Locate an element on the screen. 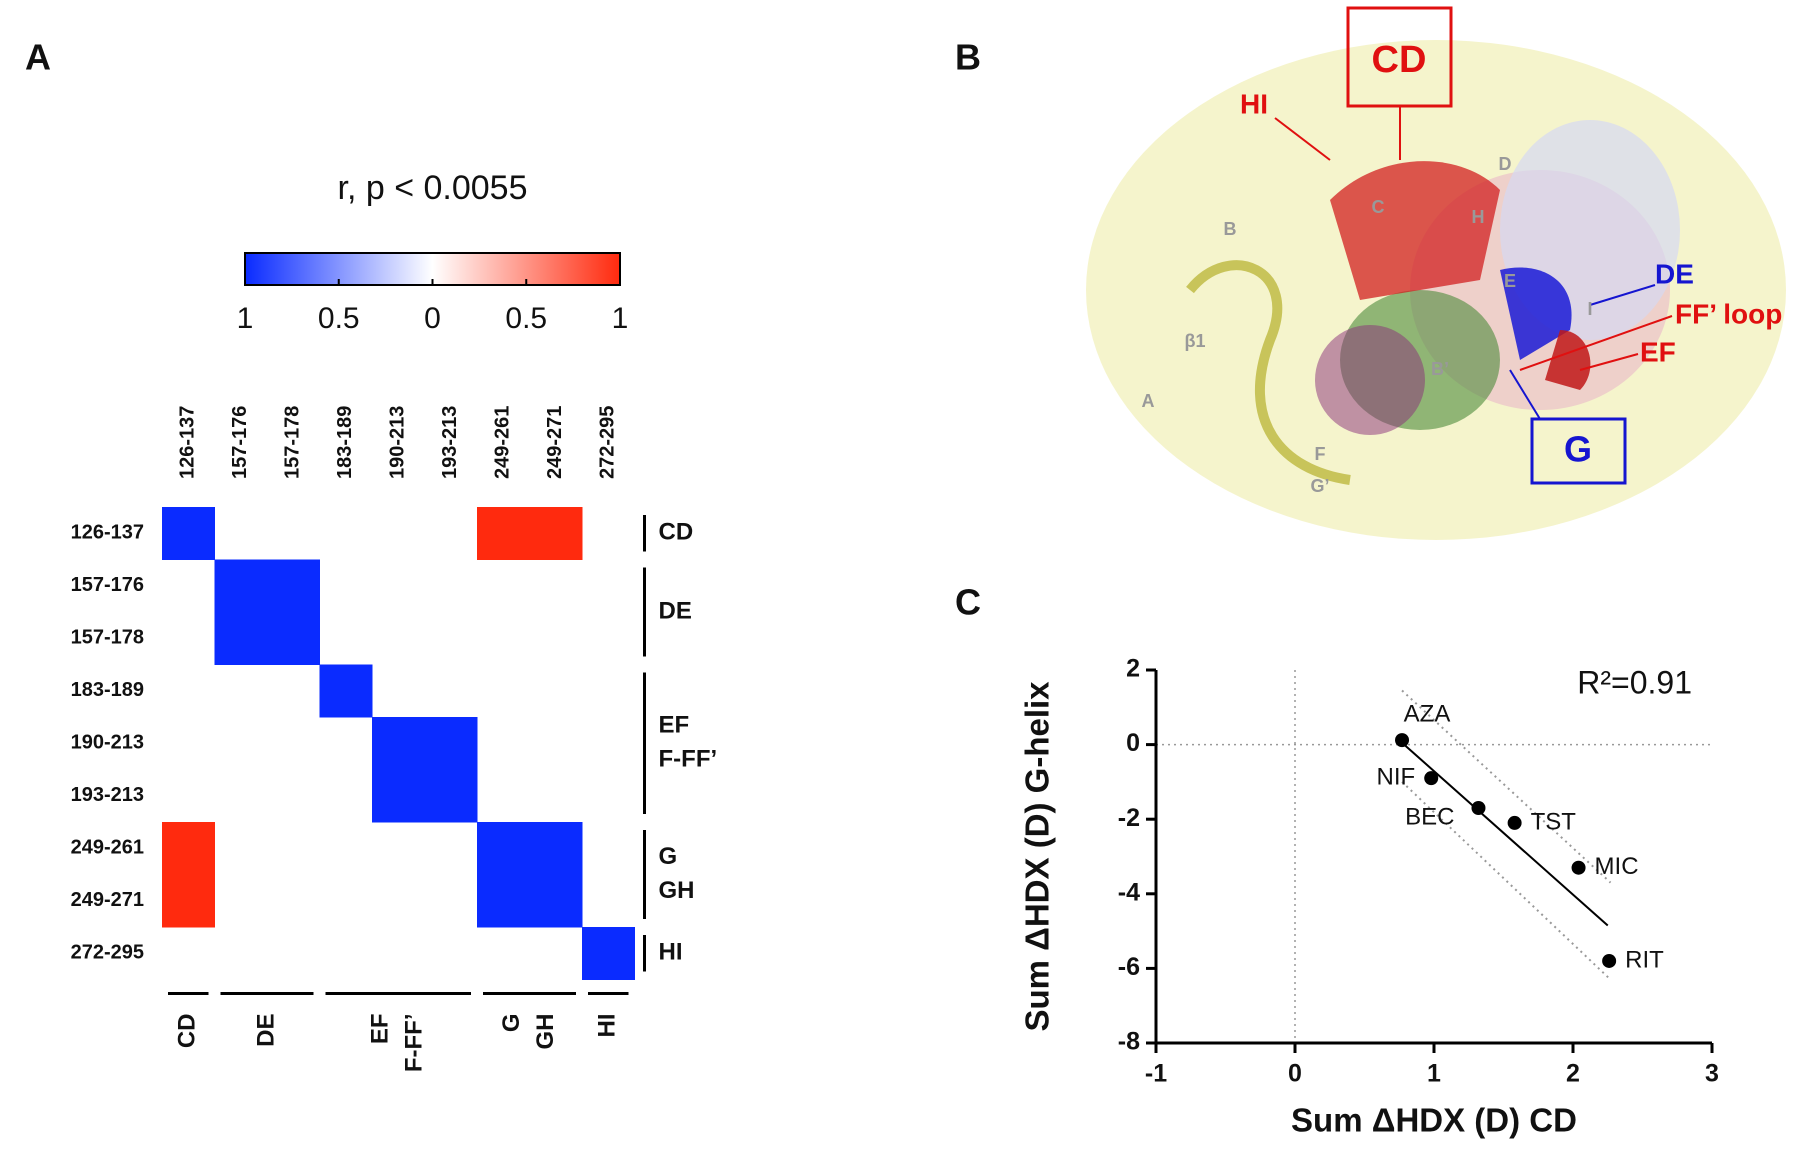  column-label: 157-178 is located at coordinates (293, 442).